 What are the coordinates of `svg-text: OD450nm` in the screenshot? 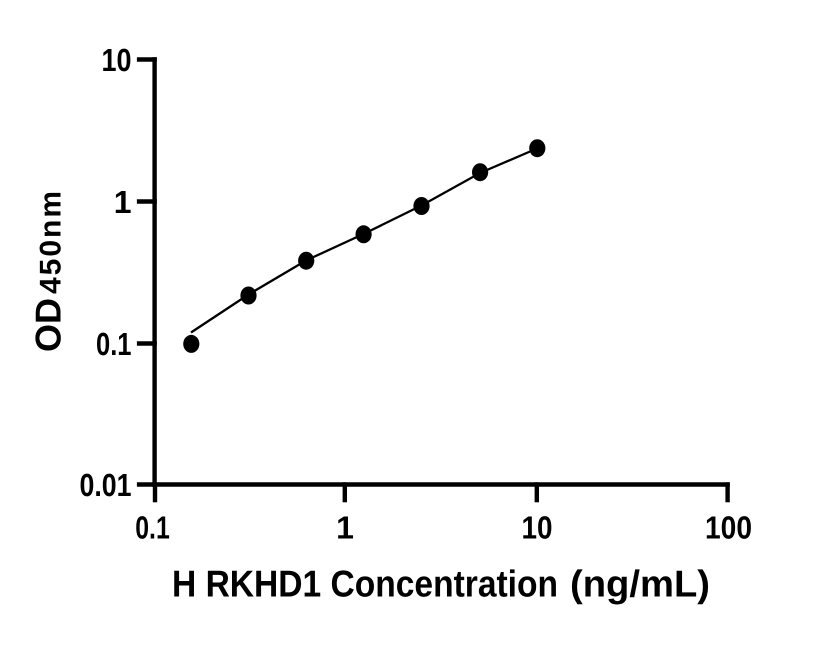 It's located at (48, 270).